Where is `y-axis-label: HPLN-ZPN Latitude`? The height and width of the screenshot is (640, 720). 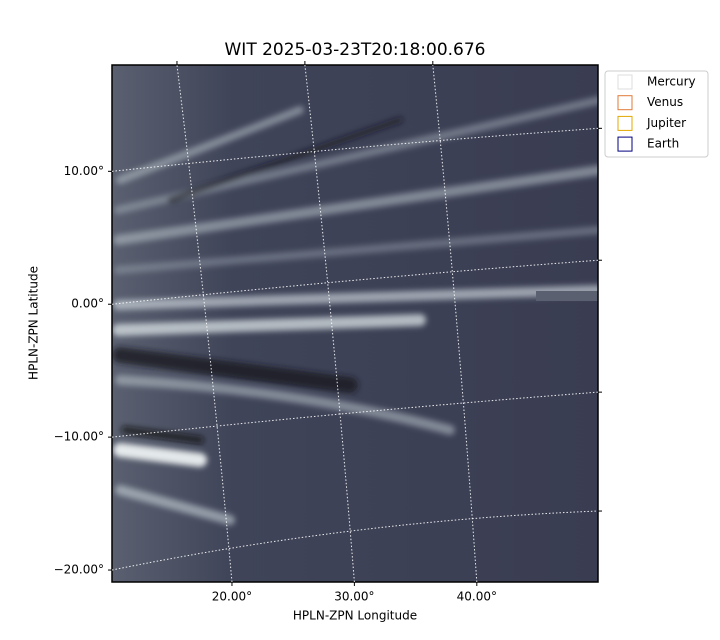
y-axis-label: HPLN-ZPN Latitude is located at coordinates (34, 323).